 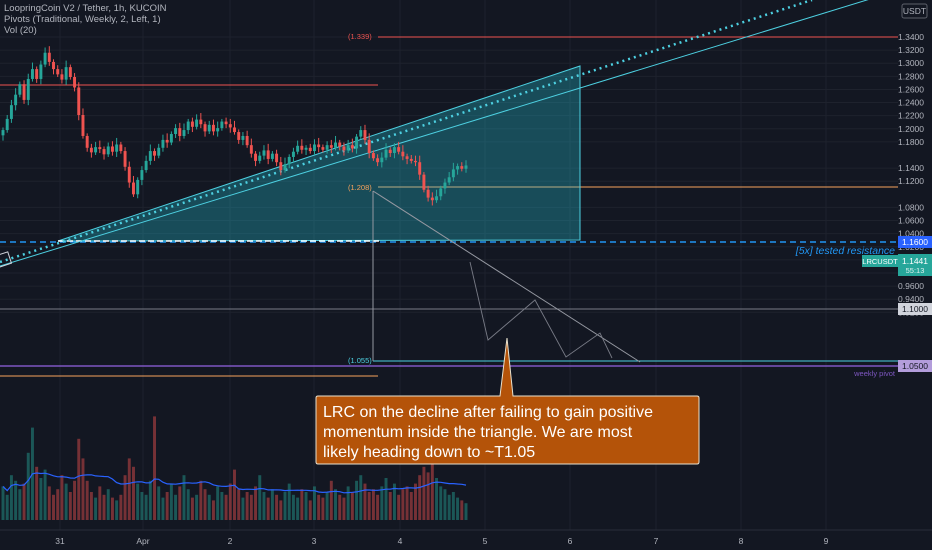 I want to click on time-axis: 31 Apr 2 3 4 5 6 7 8 9, so click(x=466, y=539).